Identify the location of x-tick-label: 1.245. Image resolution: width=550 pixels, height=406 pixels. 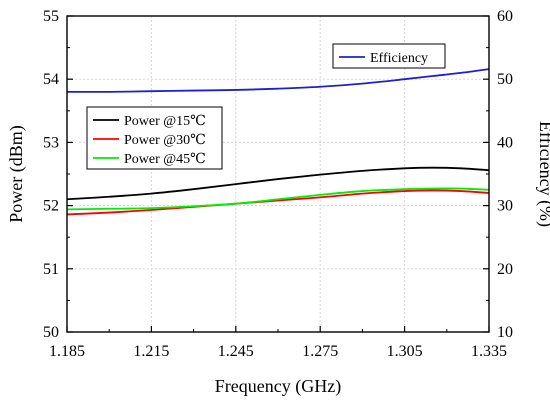
(236, 351).